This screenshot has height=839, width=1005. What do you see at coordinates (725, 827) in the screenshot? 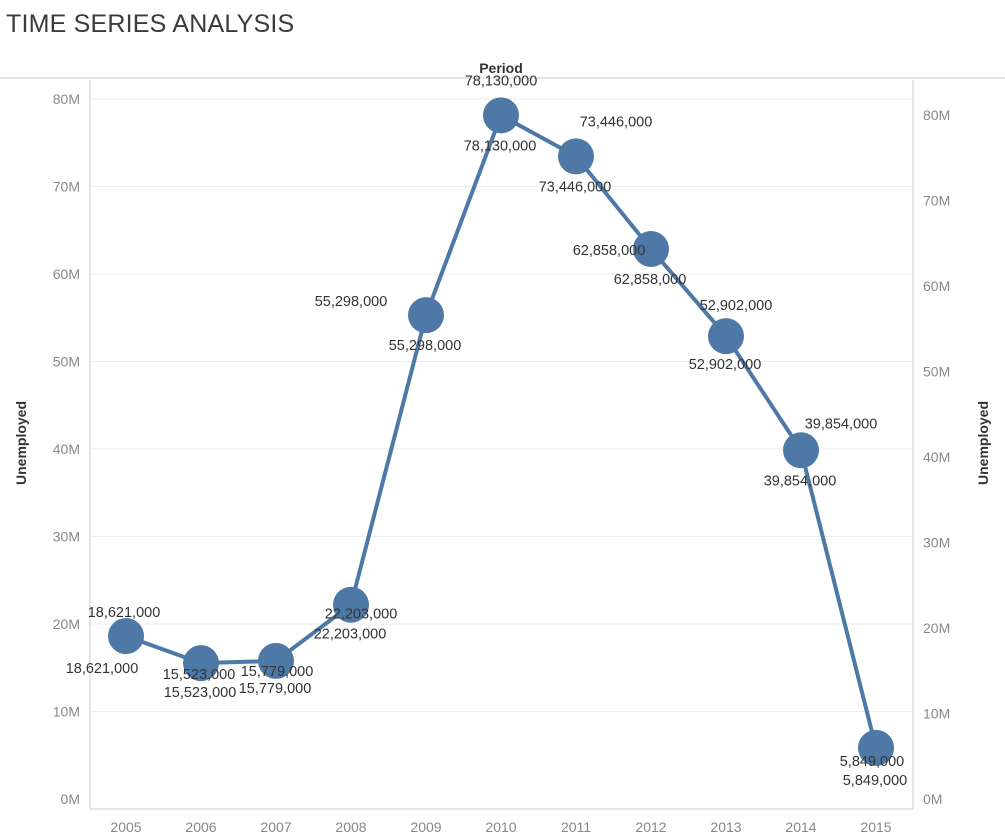
I see `x-tick-label: 2013` at bounding box center [725, 827].